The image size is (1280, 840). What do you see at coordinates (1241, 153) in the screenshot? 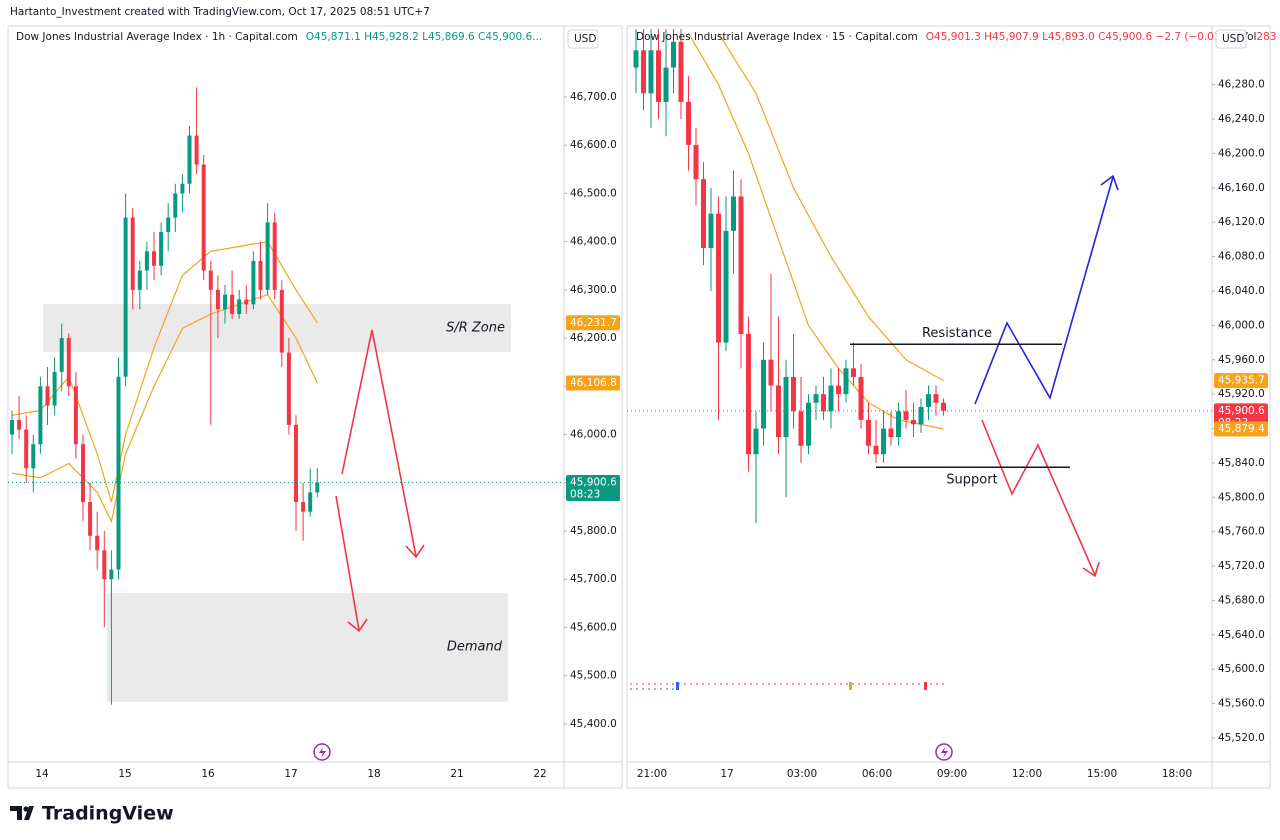
I see `y-tick-label: 46,200.0` at bounding box center [1241, 153].